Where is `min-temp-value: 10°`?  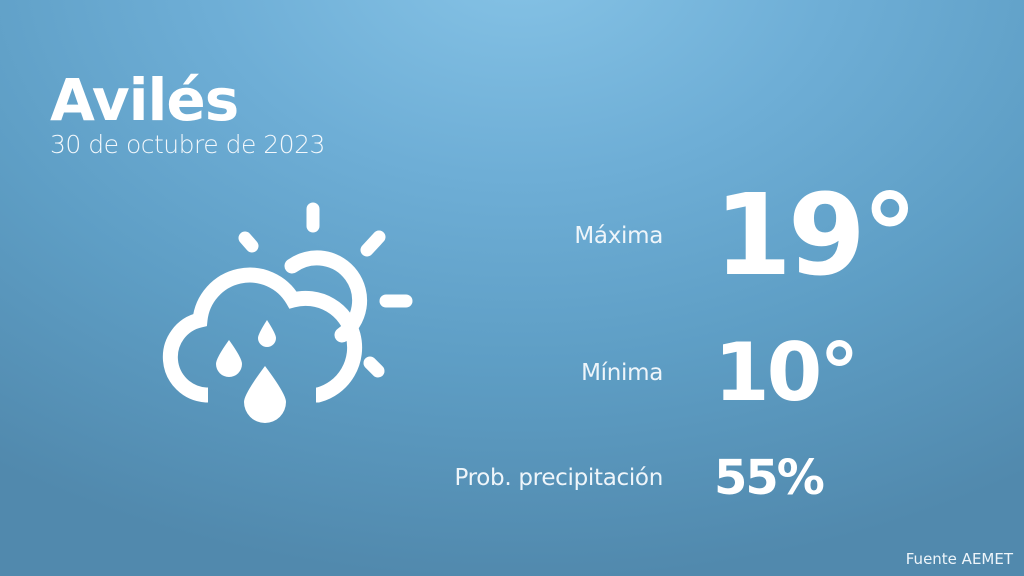 min-temp-value: 10° is located at coordinates (786, 372).